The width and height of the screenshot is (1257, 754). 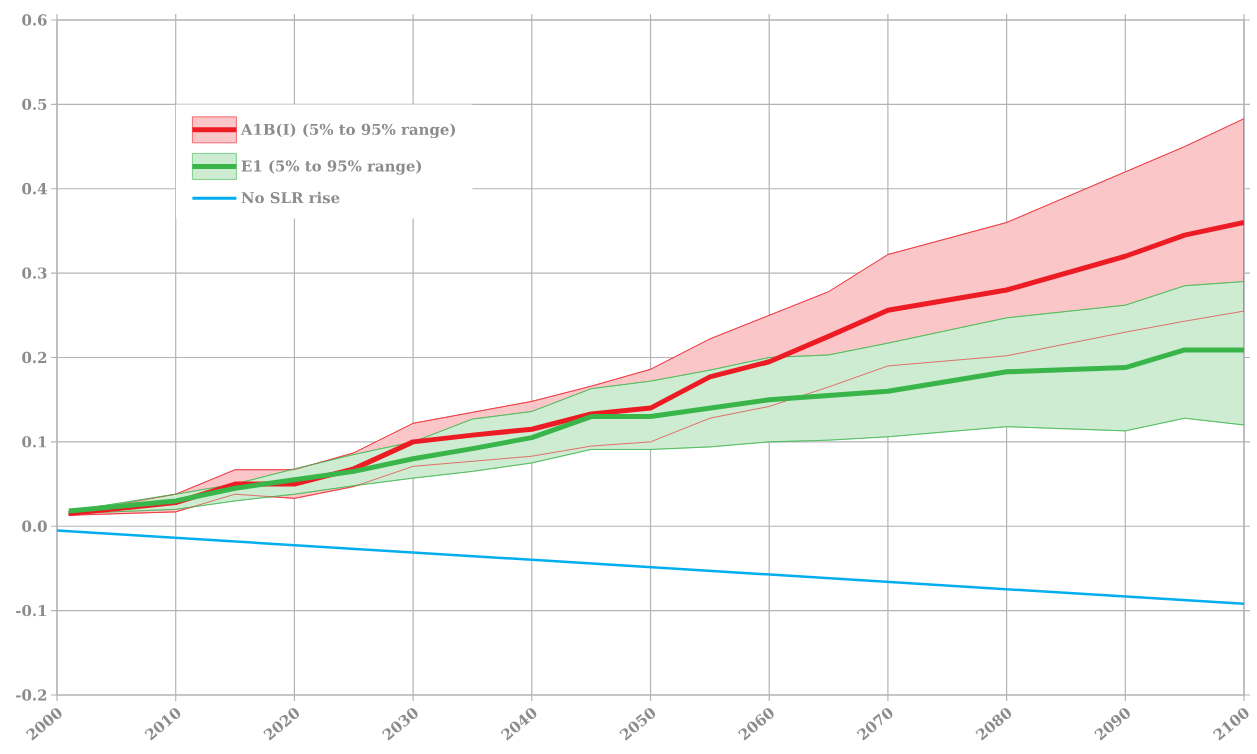 I want to click on y-tick-label: 0.0, so click(x=34, y=526).